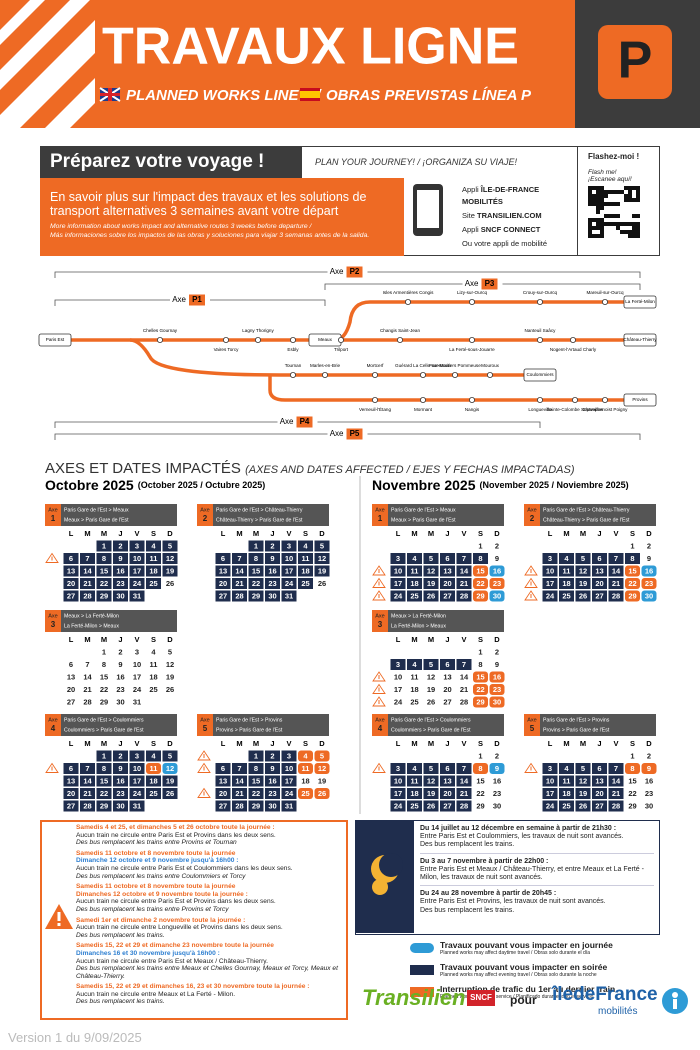  Describe the element at coordinates (423, 520) in the screenshot. I see `axe-route: Meaux > Paris Gare de l'Est` at that location.